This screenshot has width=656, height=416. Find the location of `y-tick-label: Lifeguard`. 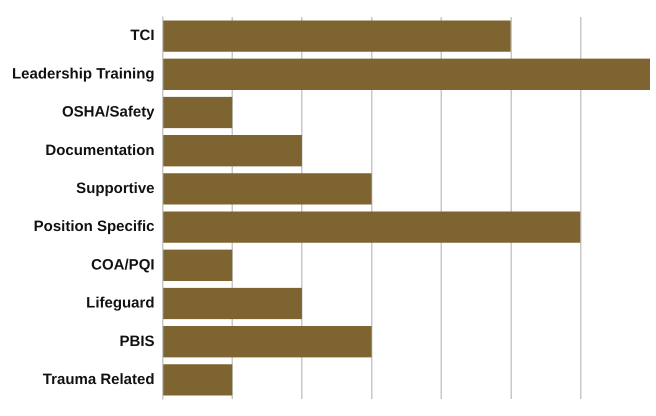

y-tick-label: Lifeguard is located at coordinates (120, 303).